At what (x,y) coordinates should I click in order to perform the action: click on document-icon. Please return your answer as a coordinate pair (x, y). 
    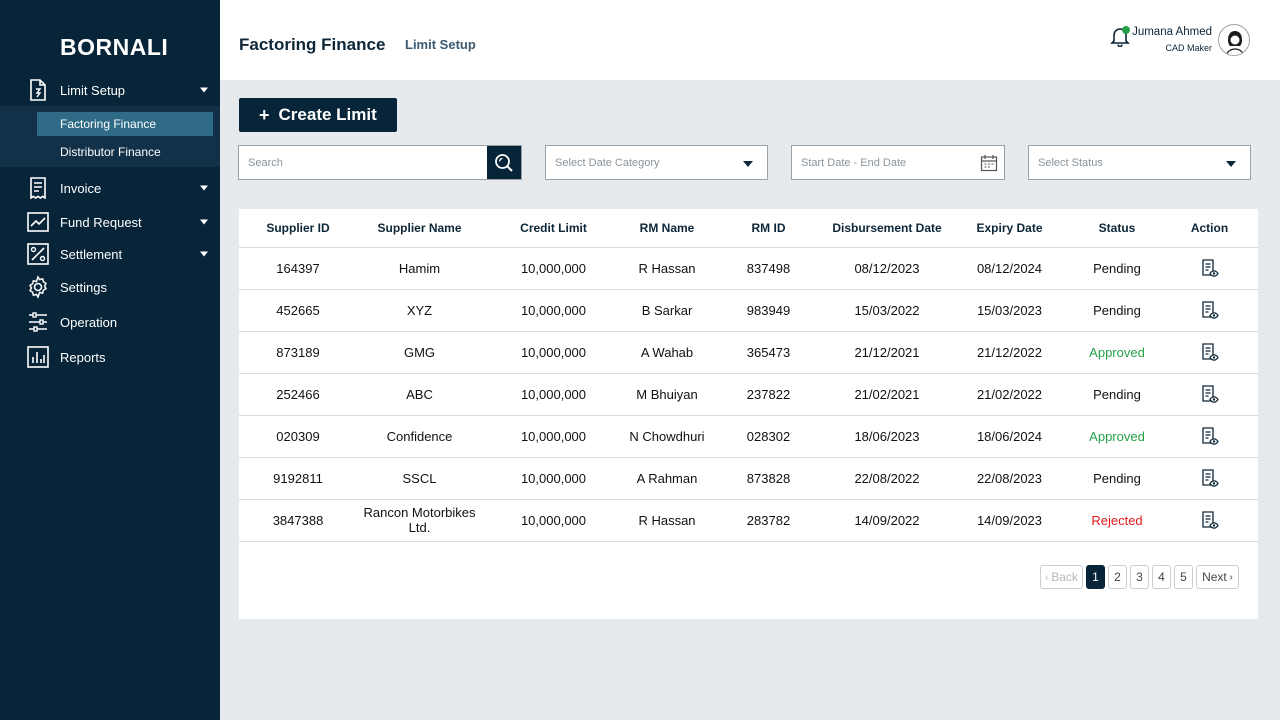
    Looking at the image, I should click on (38, 90).